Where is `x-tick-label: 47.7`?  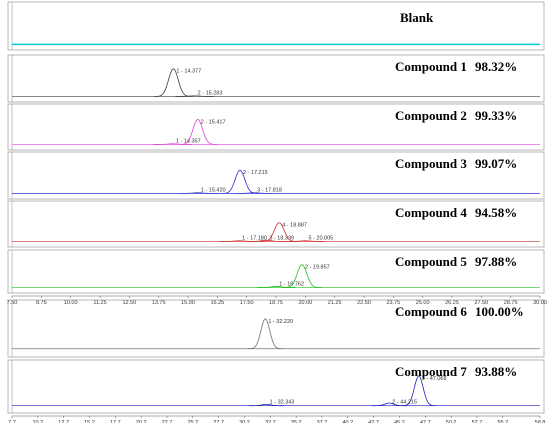
x-tick-label: 47.7 is located at coordinates (425, 421).